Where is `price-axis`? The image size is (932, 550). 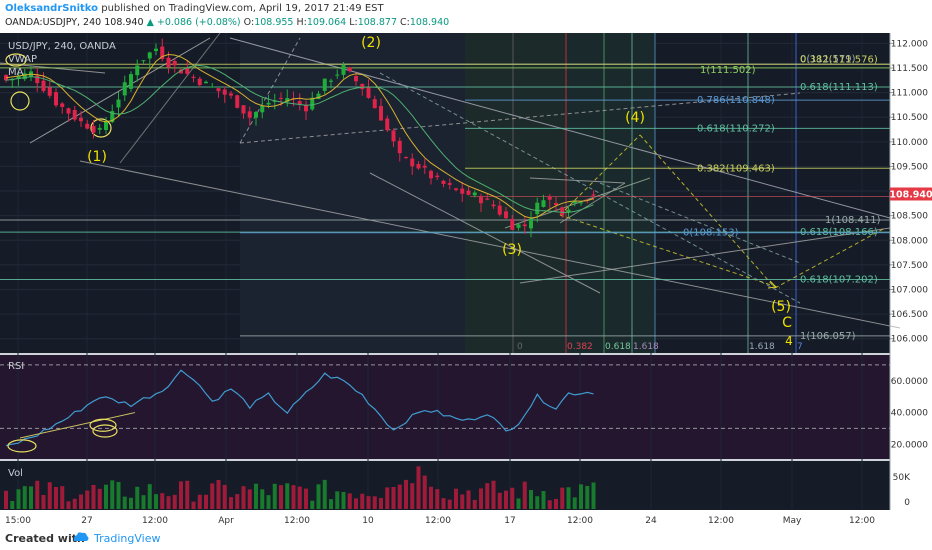 price-axis is located at coordinates (911, 280).